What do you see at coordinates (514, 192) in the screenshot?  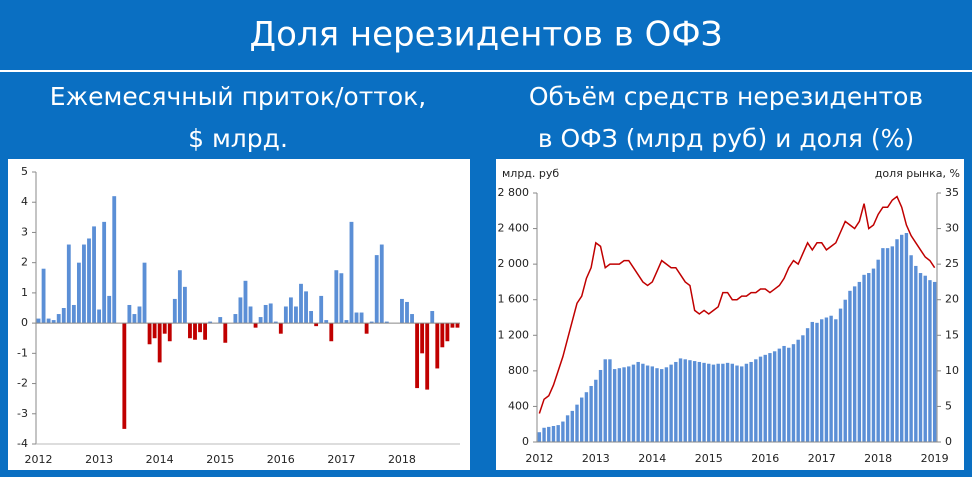 I see `tick-label: 2 800` at bounding box center [514, 192].